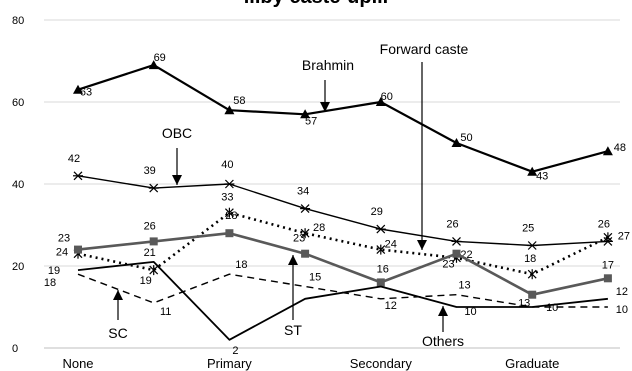 This screenshot has height=371, width=632. I want to click on data-label: 39, so click(150, 171).